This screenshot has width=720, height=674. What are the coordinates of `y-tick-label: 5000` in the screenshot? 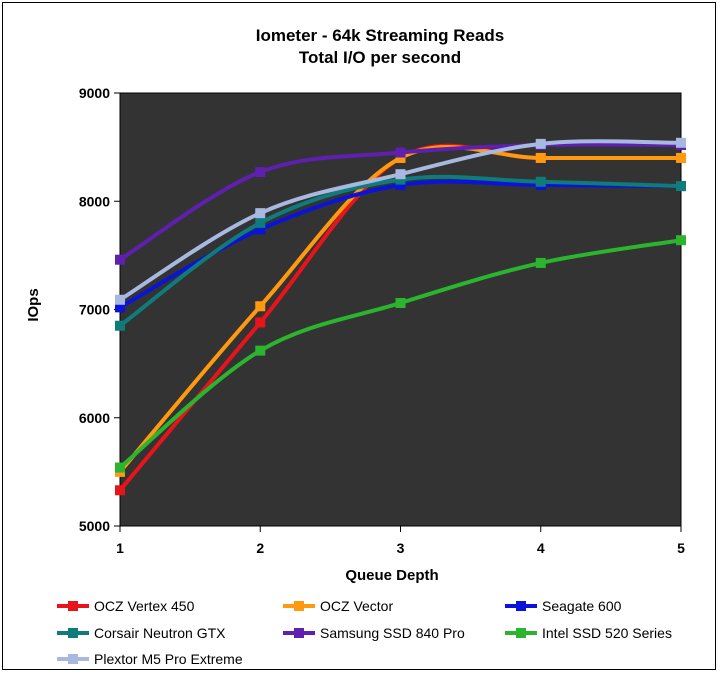 It's located at (94, 526).